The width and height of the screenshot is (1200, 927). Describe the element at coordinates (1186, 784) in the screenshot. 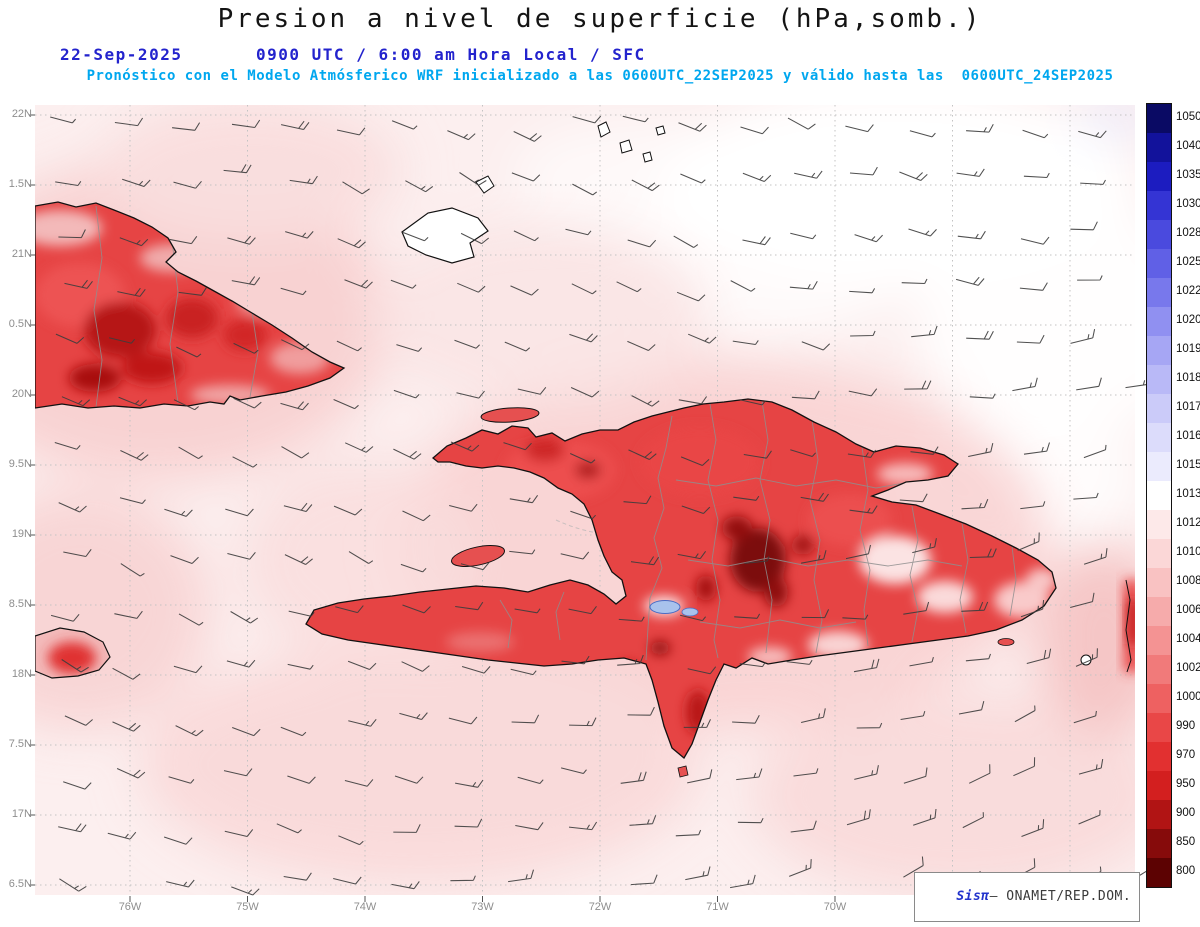

I see `colorbar-label: 950` at that location.